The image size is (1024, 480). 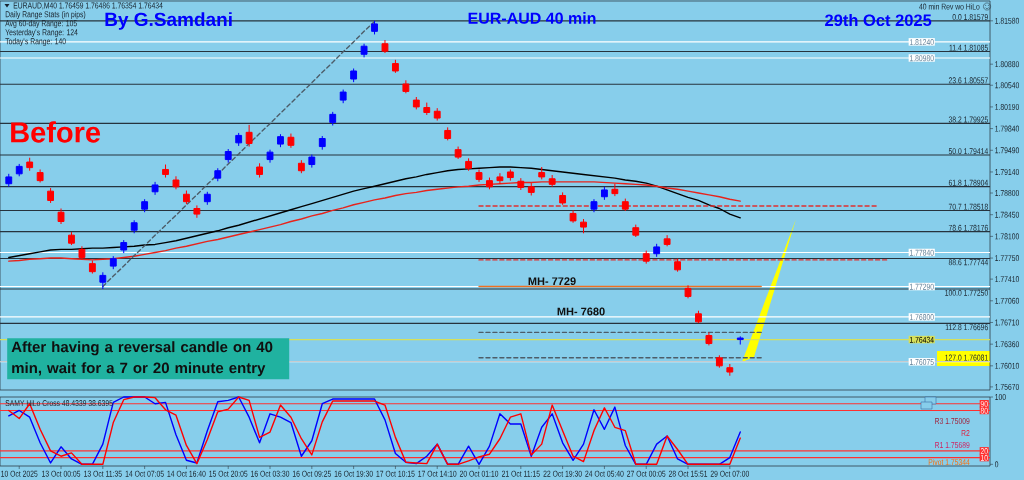 What do you see at coordinates (1007, 106) in the screenshot?
I see `y-tick-label: 1.80190` at bounding box center [1007, 106].